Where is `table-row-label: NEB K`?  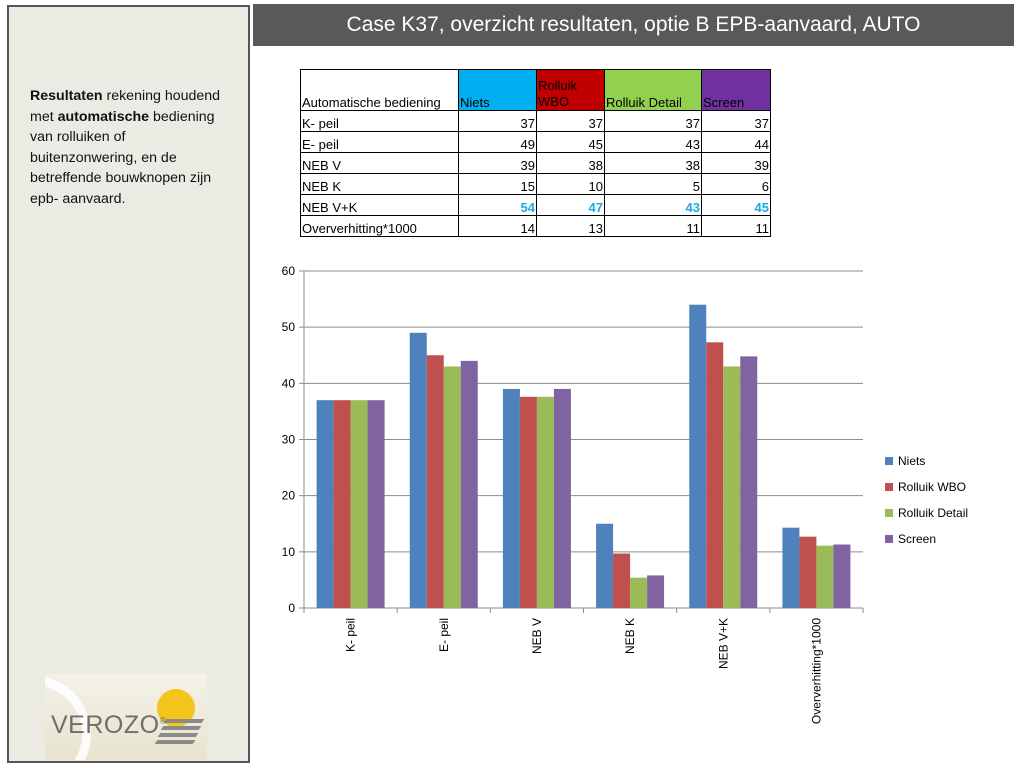 table-row-label: NEB K is located at coordinates (379, 184).